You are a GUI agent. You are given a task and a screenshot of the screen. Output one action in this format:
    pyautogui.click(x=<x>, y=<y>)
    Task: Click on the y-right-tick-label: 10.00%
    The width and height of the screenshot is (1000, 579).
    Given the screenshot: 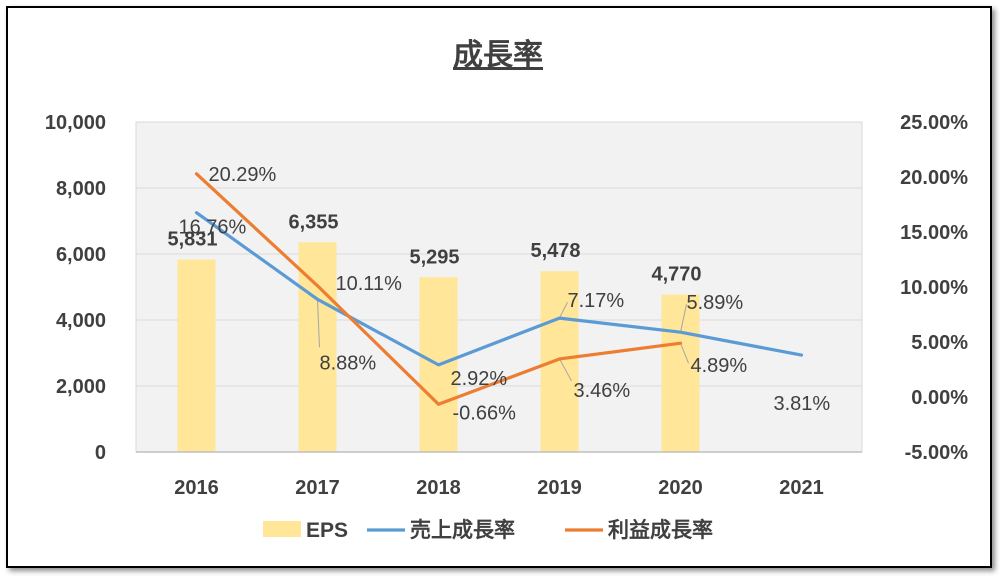 What is the action you would take?
    pyautogui.click(x=934, y=288)
    